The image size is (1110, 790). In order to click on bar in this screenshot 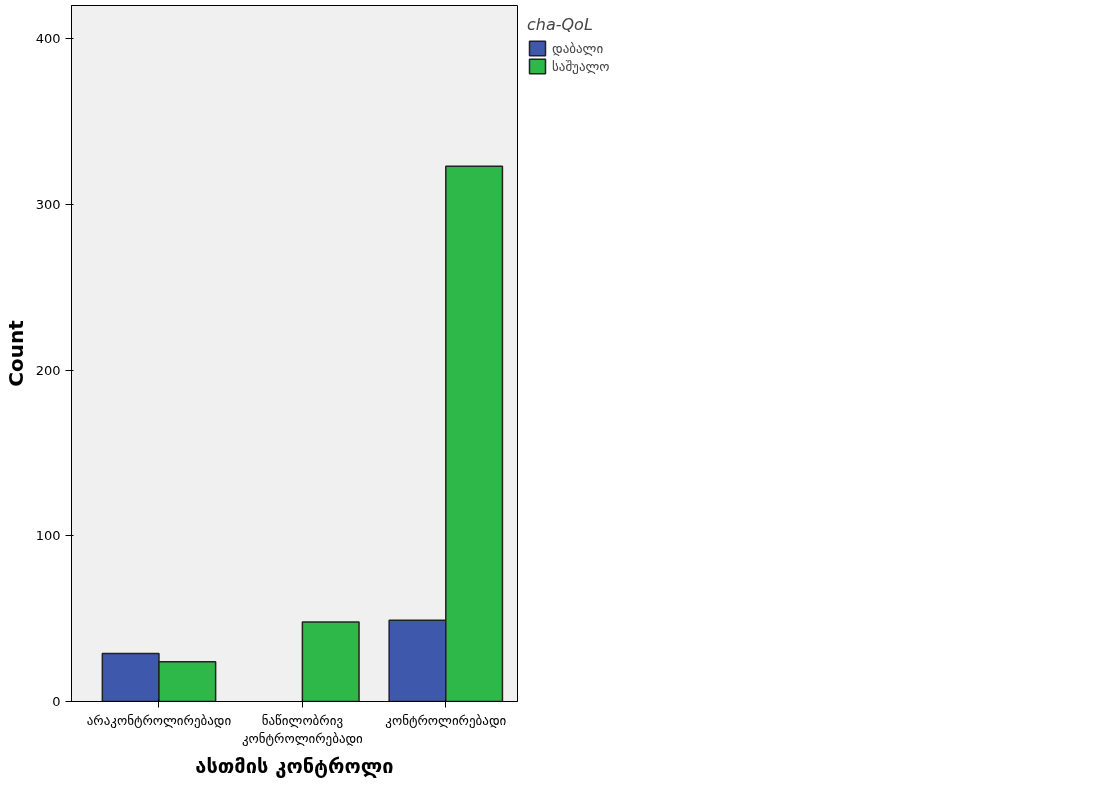, I will do `click(330, 661)`.